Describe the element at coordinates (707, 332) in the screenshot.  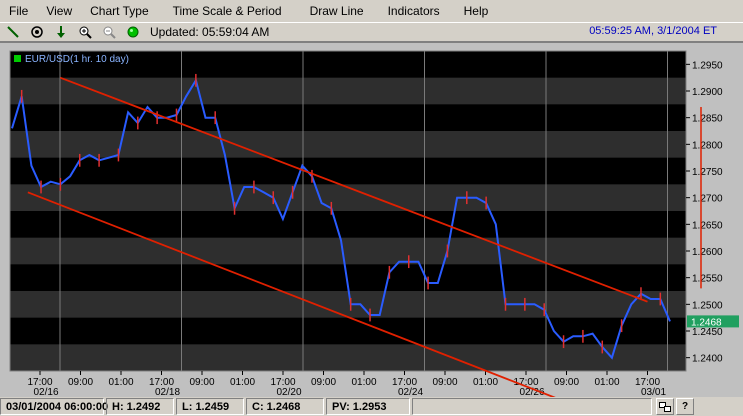
I see `y-tick-label: 1.2450` at that location.